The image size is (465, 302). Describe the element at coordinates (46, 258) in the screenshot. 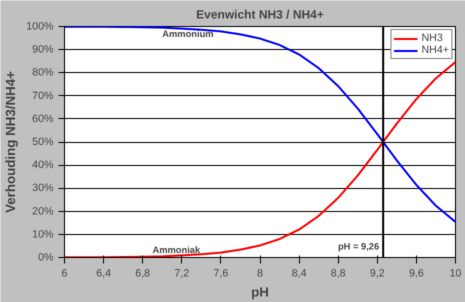

I see `y-tick-label: 0%` at that location.